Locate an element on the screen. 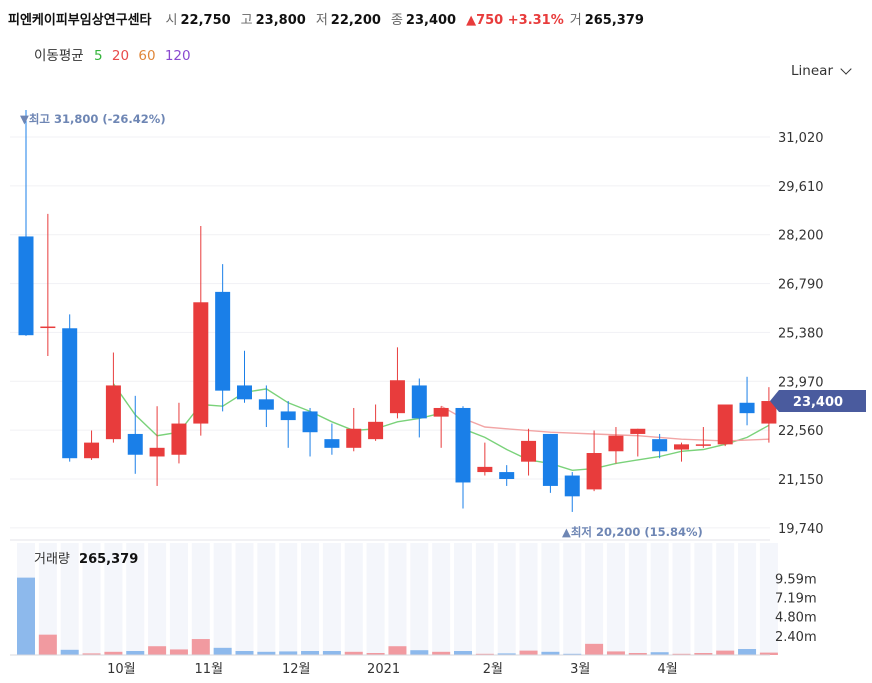  moving-average-legend: 이동평균 5 20 60 120 is located at coordinates (115, 54).